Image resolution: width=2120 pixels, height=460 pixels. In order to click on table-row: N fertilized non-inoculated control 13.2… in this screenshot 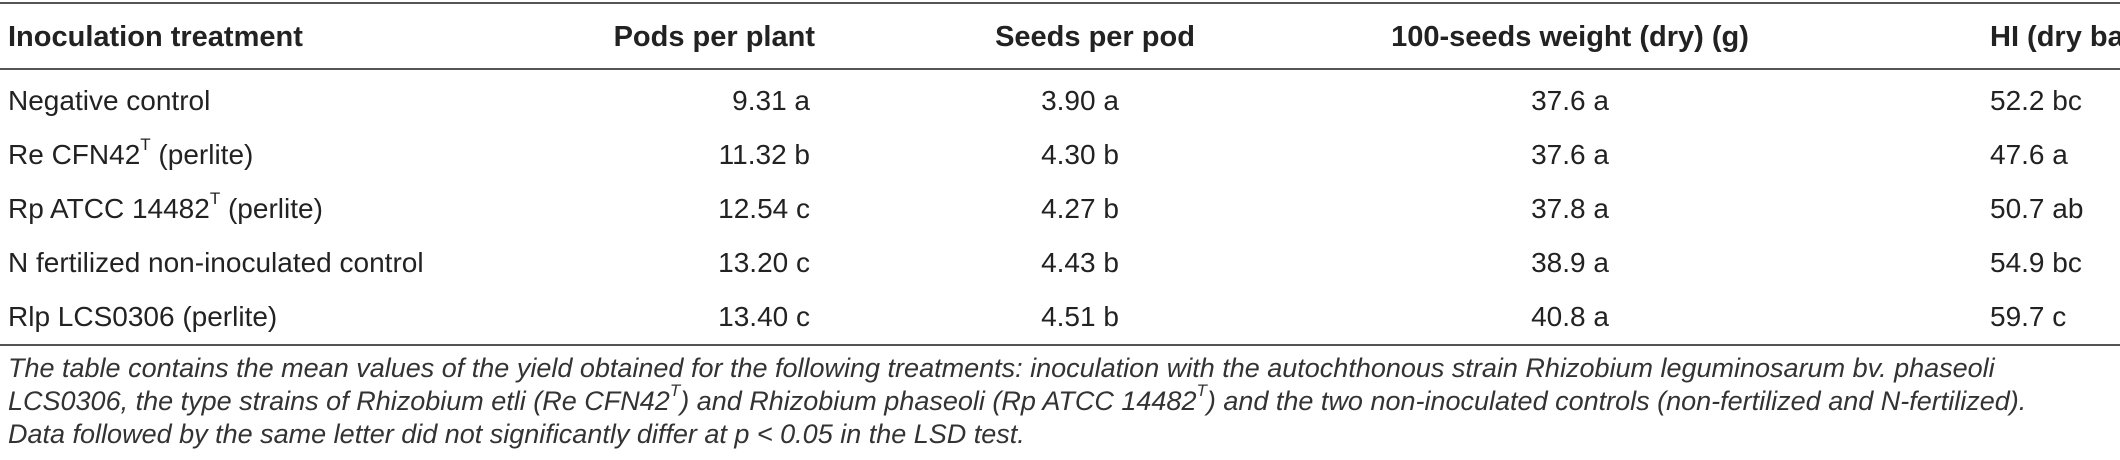, I will do `click(1060, 263)`.